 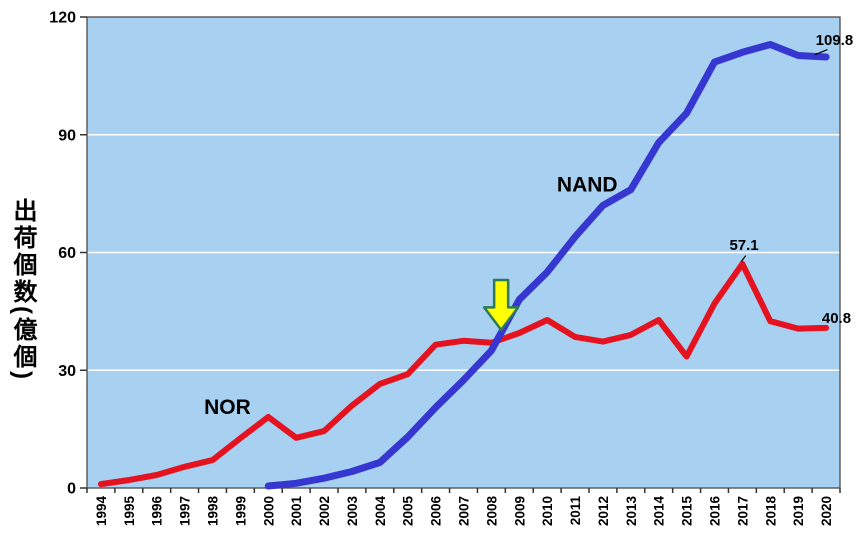 I want to click on nor-series-label: NOR, so click(x=227, y=407).